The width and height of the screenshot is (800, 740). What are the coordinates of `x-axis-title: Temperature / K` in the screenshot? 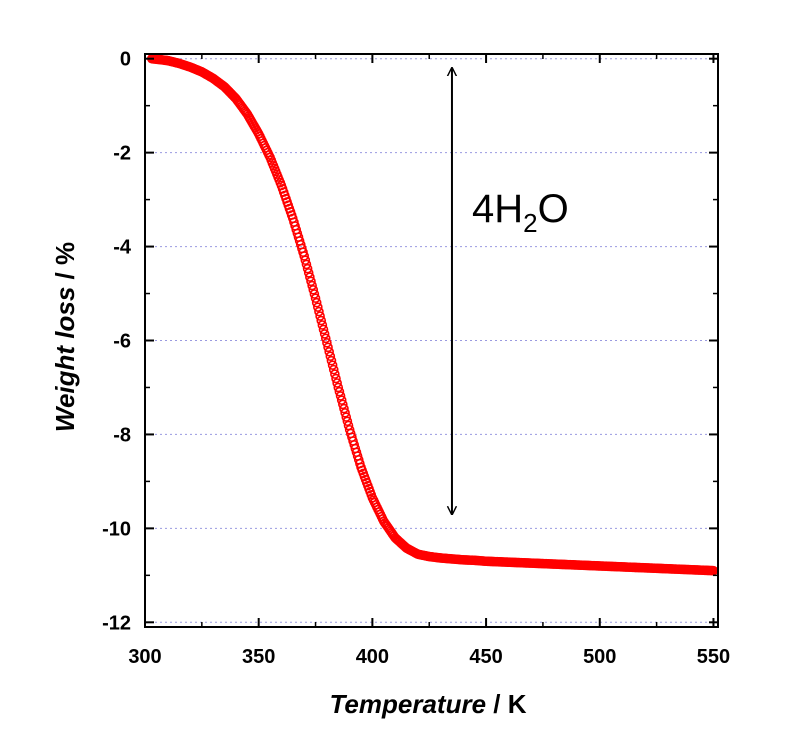 It's located at (428, 704).